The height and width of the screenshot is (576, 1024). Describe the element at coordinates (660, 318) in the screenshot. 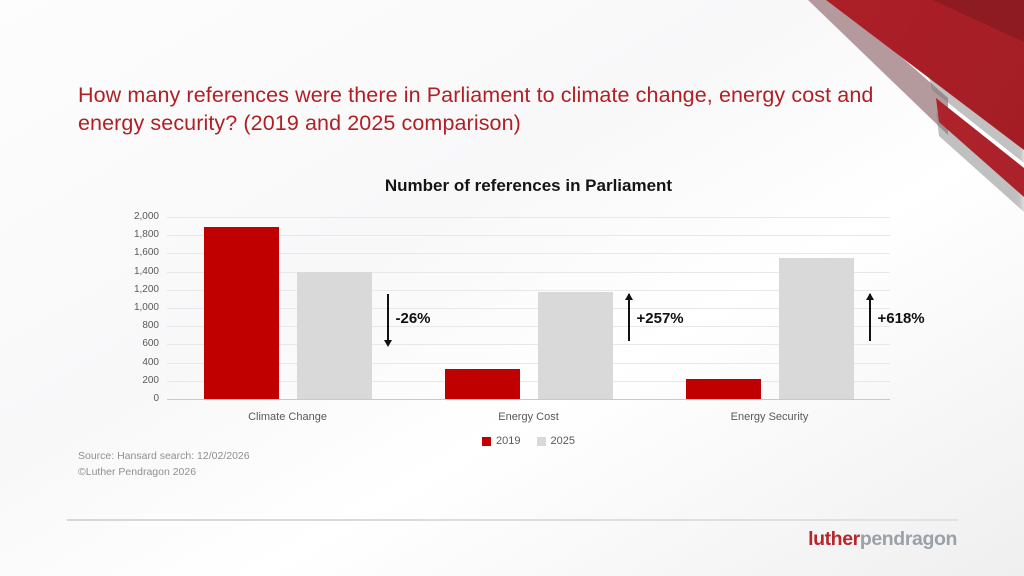

I see `percent-change-label: +257%` at that location.